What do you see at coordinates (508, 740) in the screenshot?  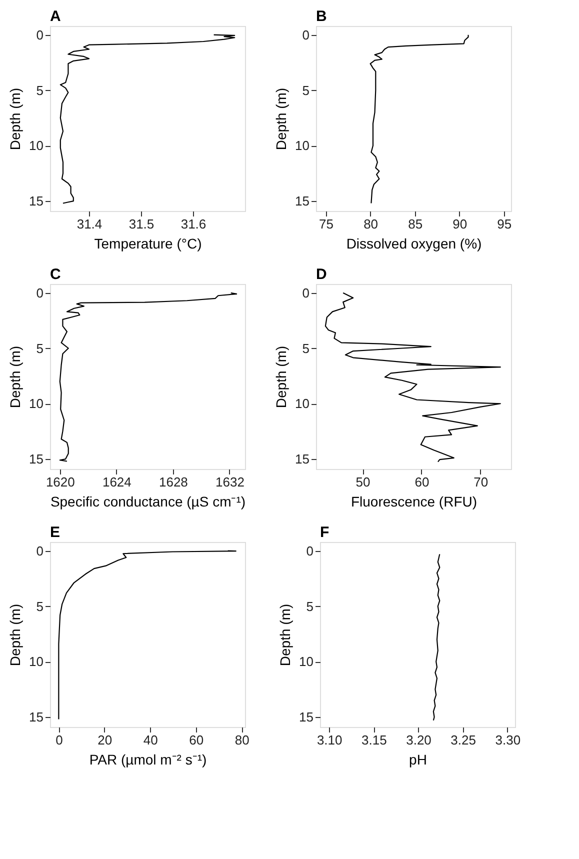 I see `x-tick-label: 3.30` at bounding box center [508, 740].